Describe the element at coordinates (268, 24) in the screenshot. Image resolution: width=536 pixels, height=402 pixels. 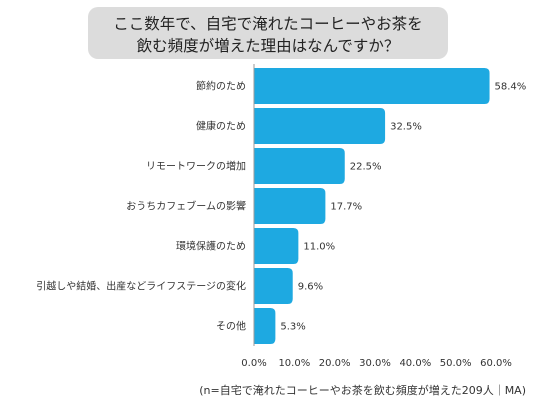
I see `chart-title-line-1: ここ数年で、自宅で淹れたコーヒーやお茶を` at that location.